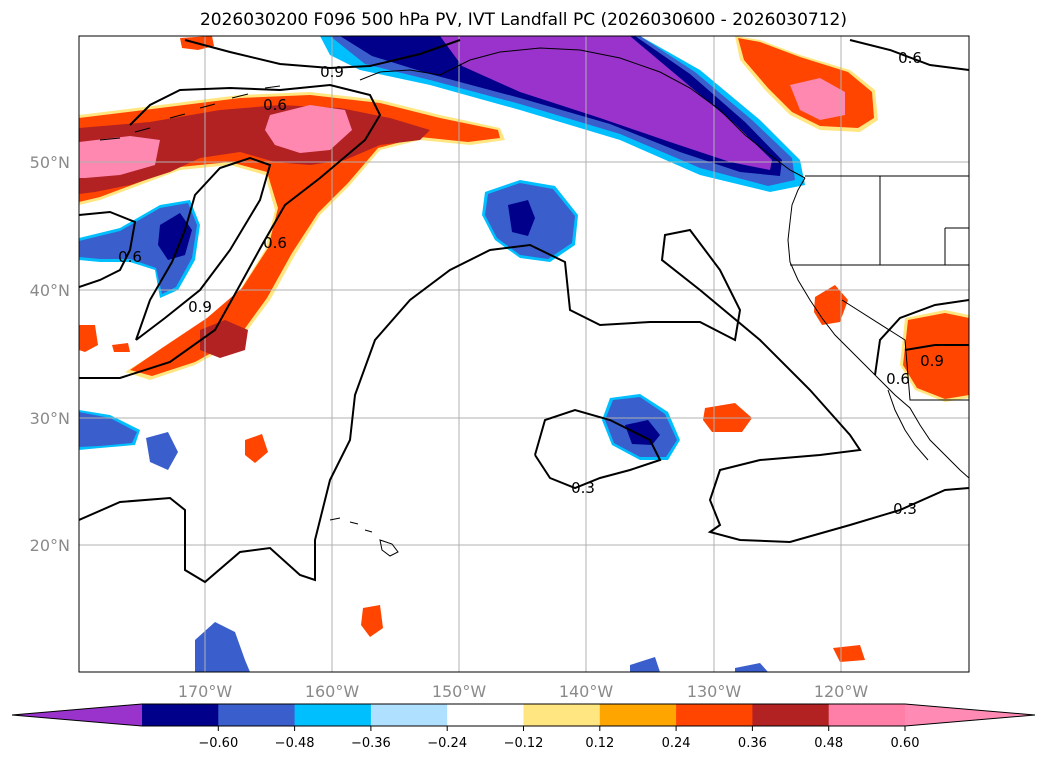 This screenshot has width=1047, height=765. I want to click on positive-blob-south, so click(372, 621).